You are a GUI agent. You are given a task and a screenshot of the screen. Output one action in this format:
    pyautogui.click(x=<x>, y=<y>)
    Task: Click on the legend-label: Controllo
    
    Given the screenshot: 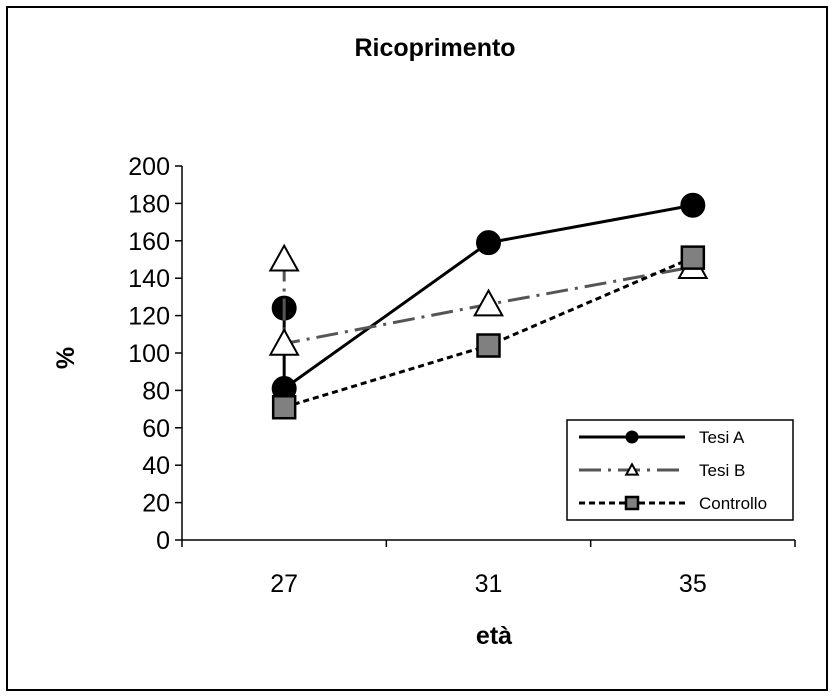 What is the action you would take?
    pyautogui.click(x=733, y=503)
    